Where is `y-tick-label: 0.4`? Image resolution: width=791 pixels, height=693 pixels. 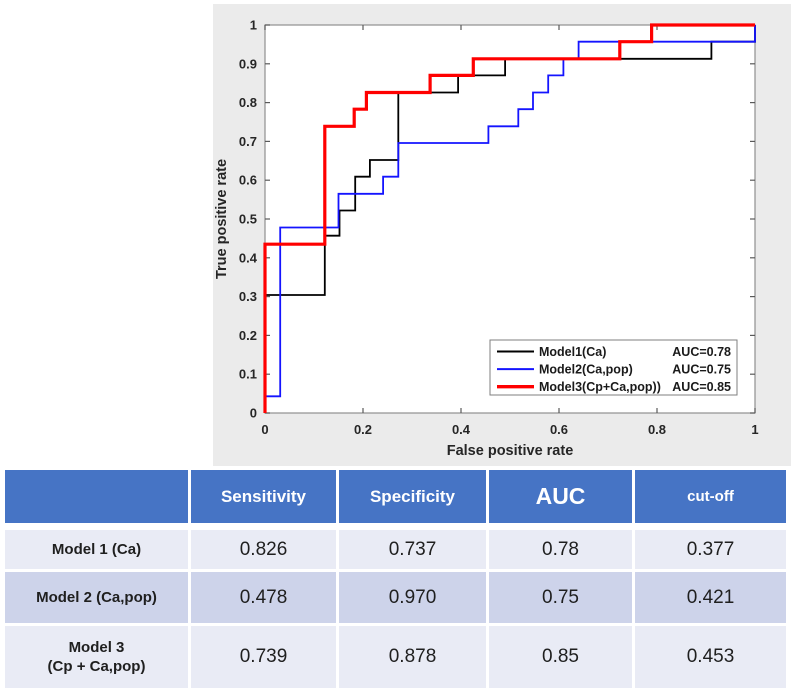 y-tick-label: 0.4 is located at coordinates (248, 257).